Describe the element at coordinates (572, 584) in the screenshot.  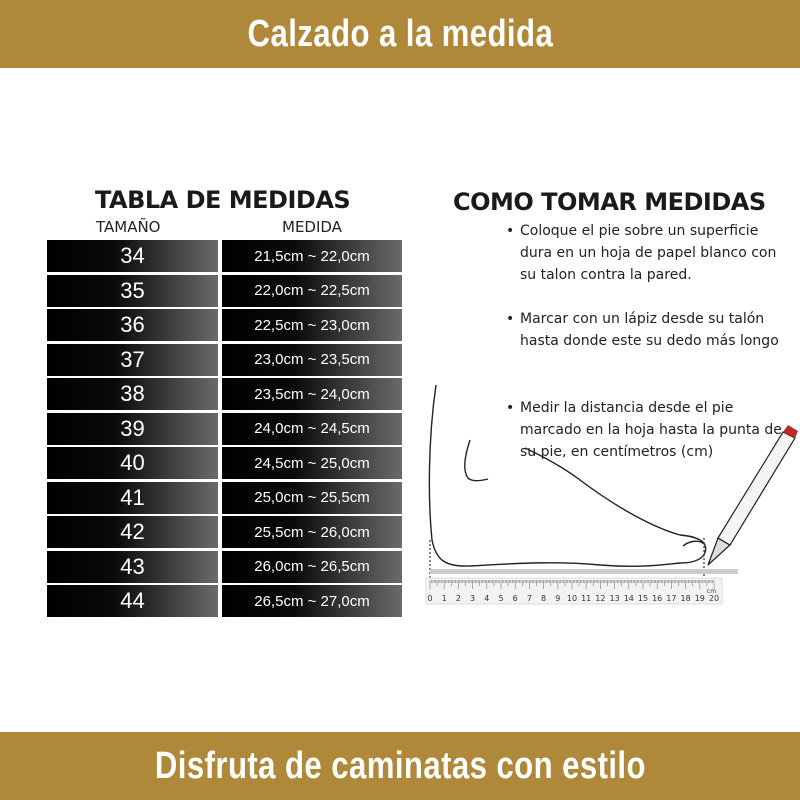
I see `ruler-ticks` at that location.